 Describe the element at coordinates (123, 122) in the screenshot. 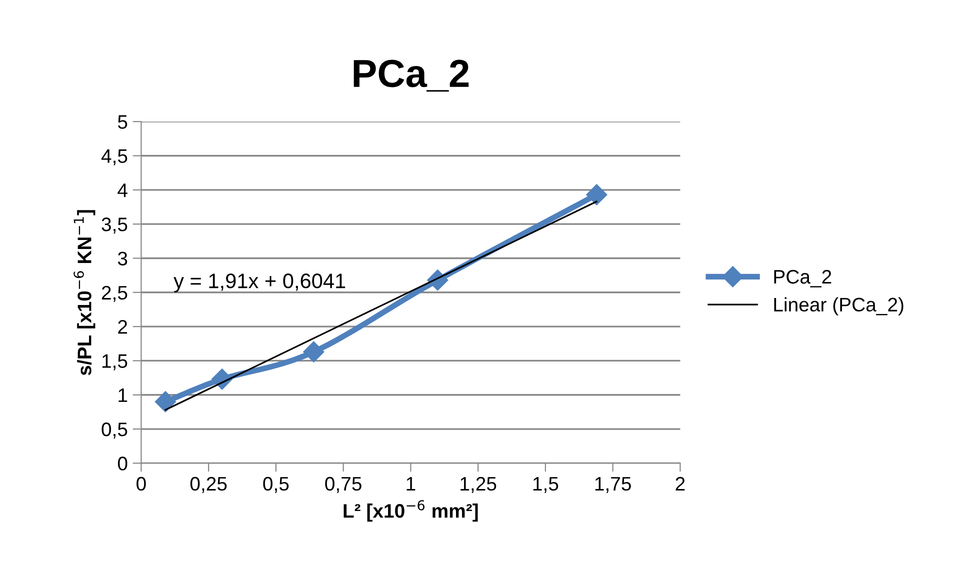

I see `y-tick-label: 5` at that location.